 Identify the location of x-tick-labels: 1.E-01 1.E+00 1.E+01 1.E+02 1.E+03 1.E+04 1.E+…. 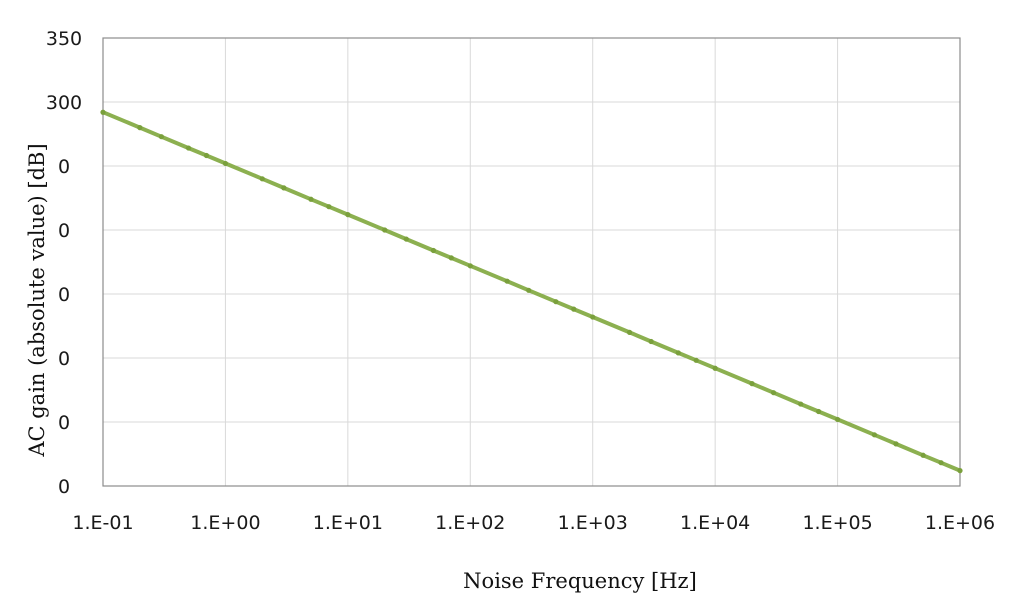
(533, 523).